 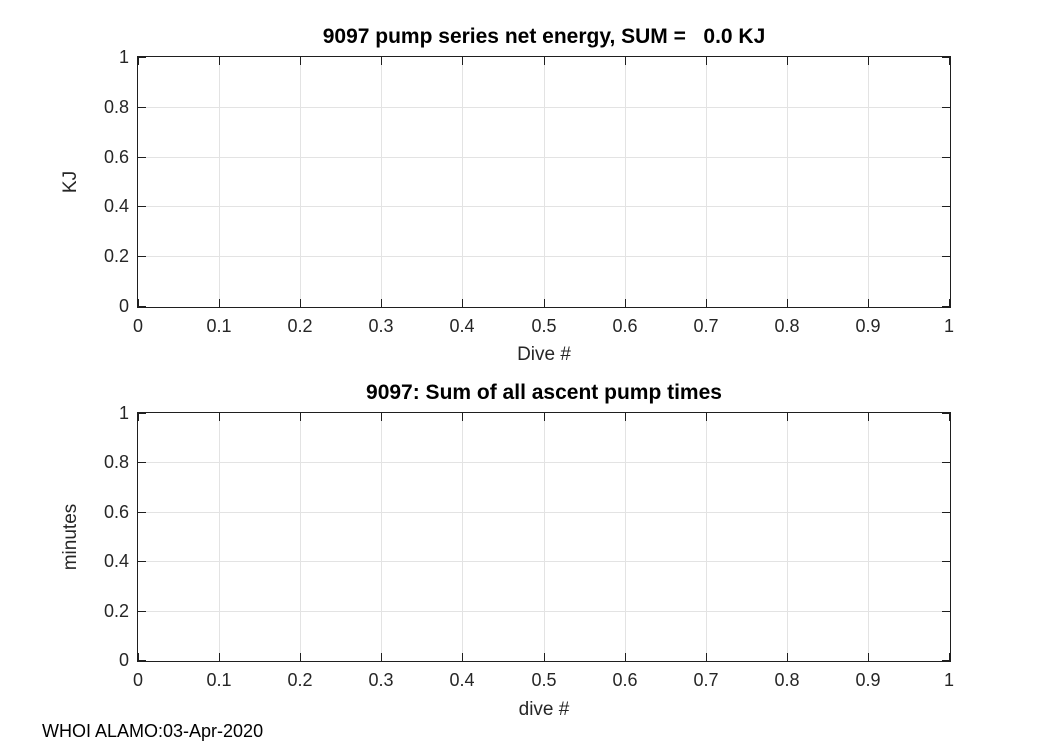 What do you see at coordinates (116, 256) in the screenshot?
I see `y-tick-label: 0.2` at bounding box center [116, 256].